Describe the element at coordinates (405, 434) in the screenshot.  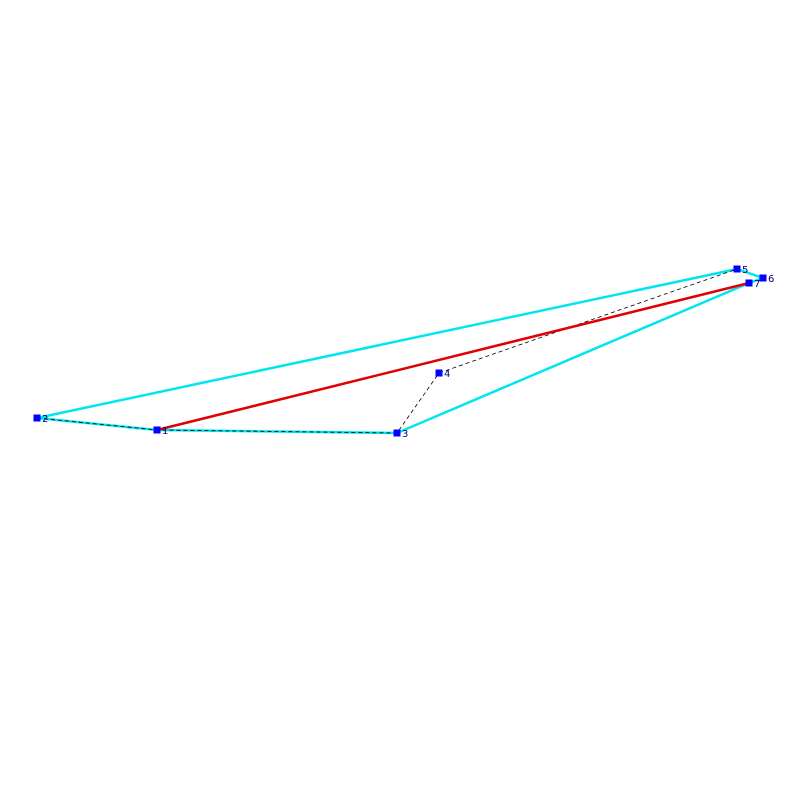
I see `point-label: 3` at that location.